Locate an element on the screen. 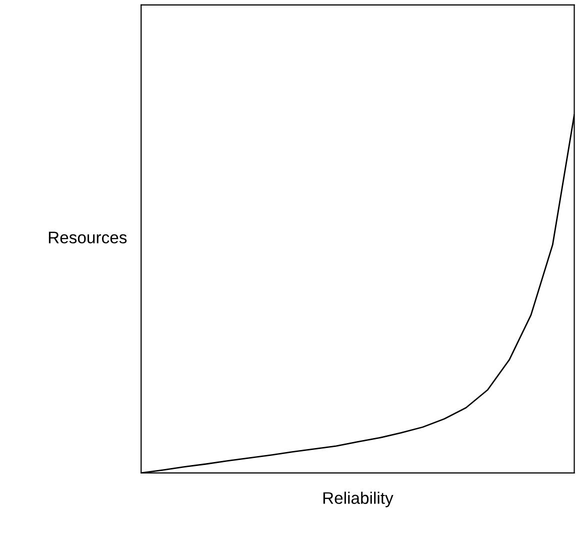 Image resolution: width=576 pixels, height=543 pixels. y-axis-title: Resources is located at coordinates (87, 238).